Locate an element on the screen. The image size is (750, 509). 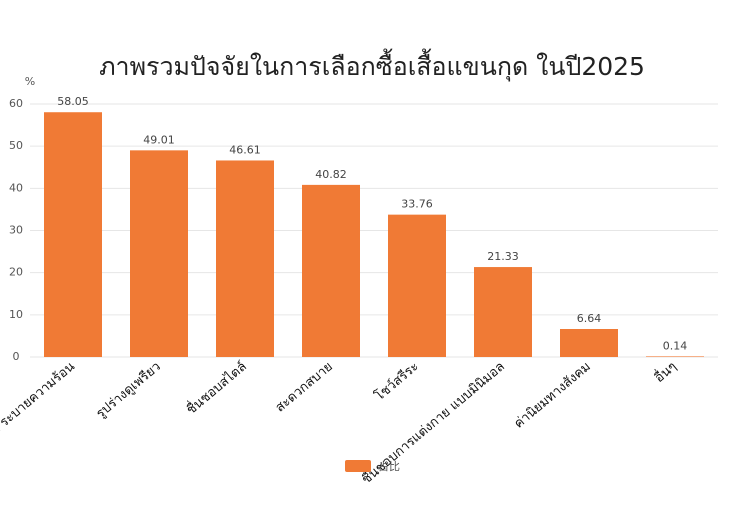
y-tick-label: 20 is located at coordinates (16, 272).